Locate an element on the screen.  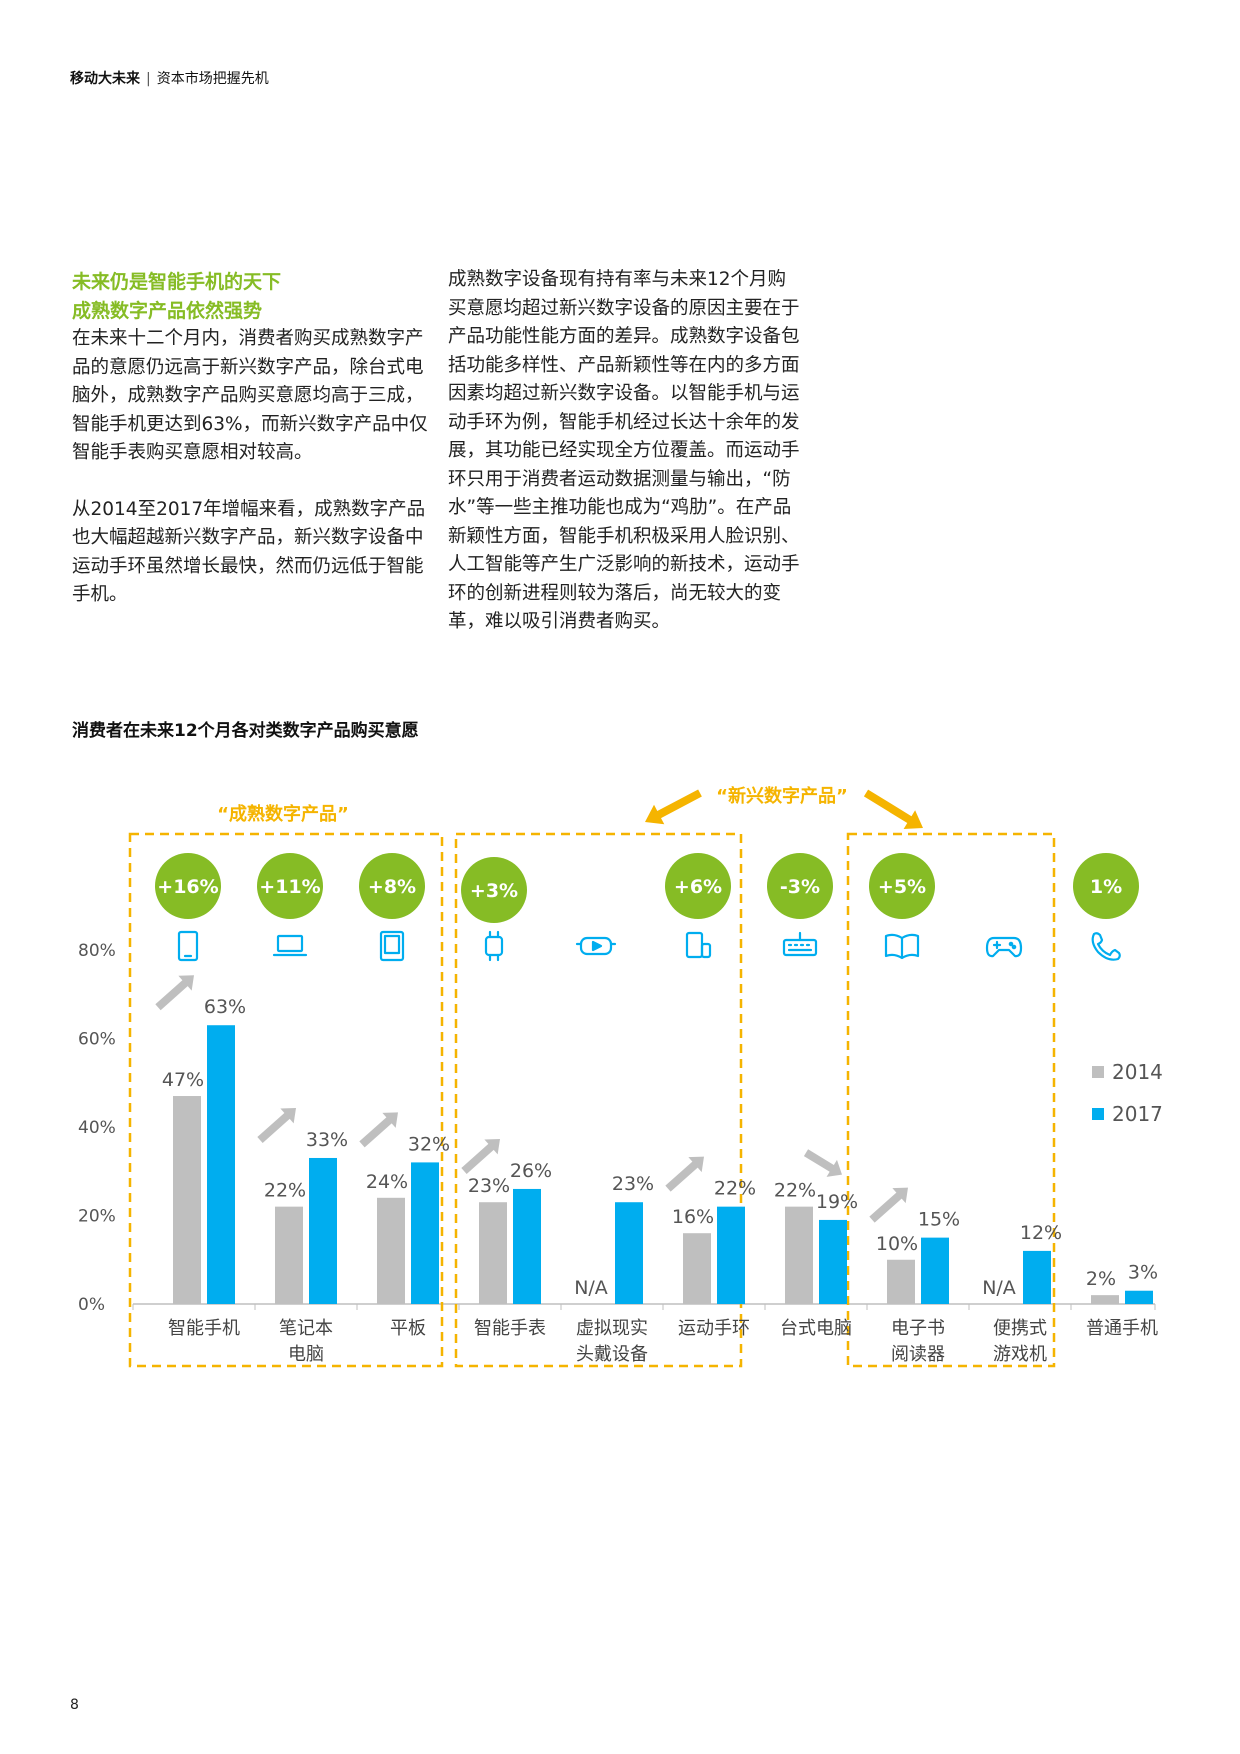
change-badge-label: -3% is located at coordinates (800, 887).